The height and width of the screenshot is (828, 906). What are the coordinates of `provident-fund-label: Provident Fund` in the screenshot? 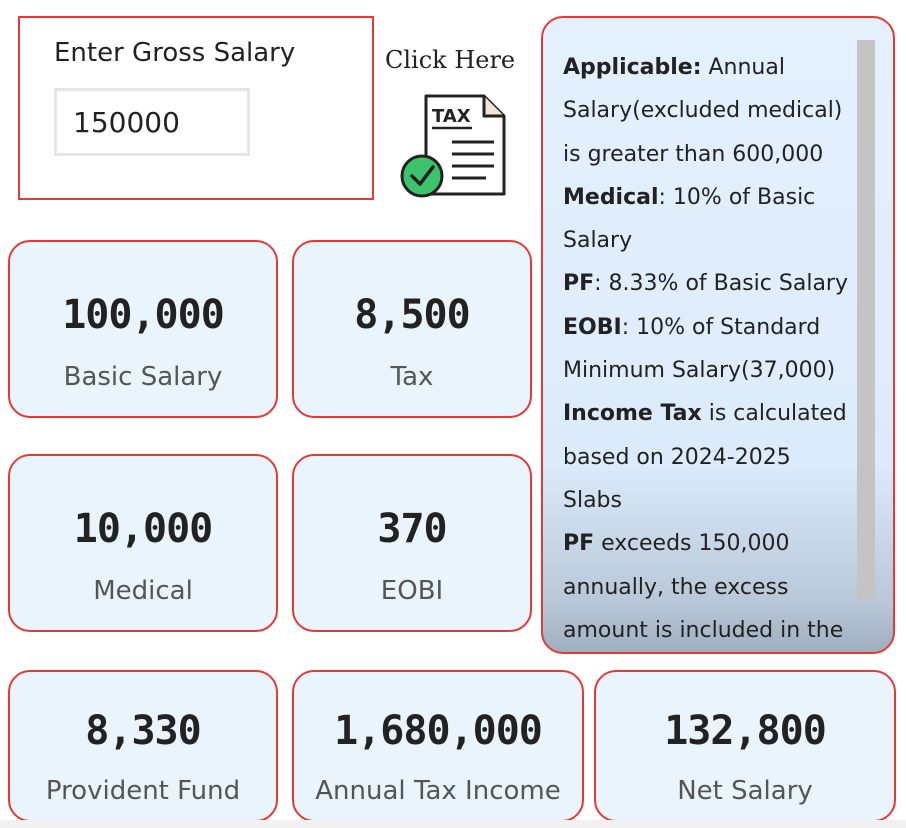 It's located at (143, 791).